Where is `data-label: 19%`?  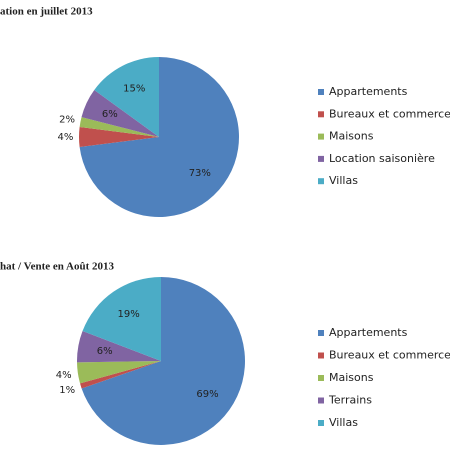
data-label: 19% is located at coordinates (128, 314).